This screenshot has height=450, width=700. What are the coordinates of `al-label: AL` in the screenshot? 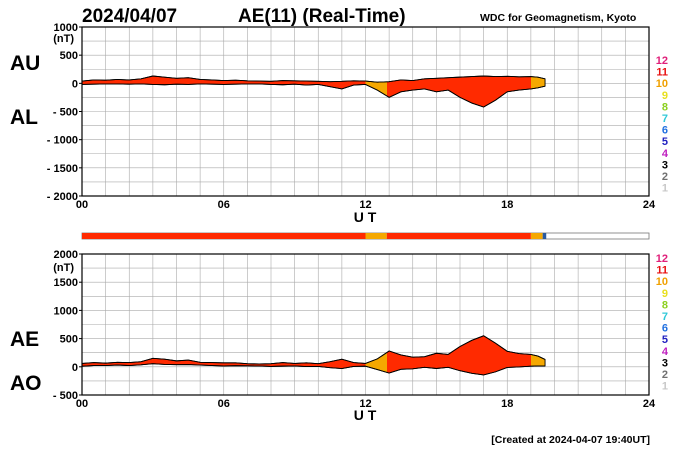 It's located at (24, 117).